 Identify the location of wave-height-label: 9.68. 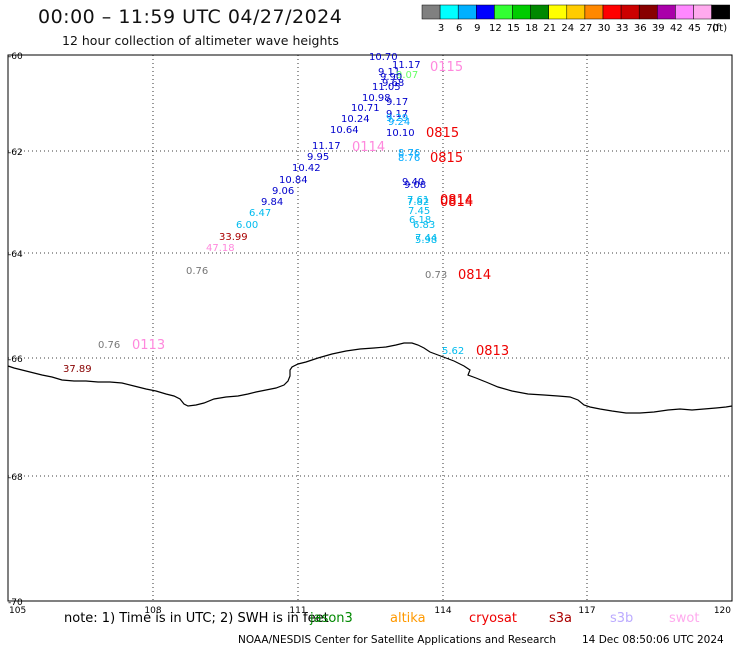
(393, 83).